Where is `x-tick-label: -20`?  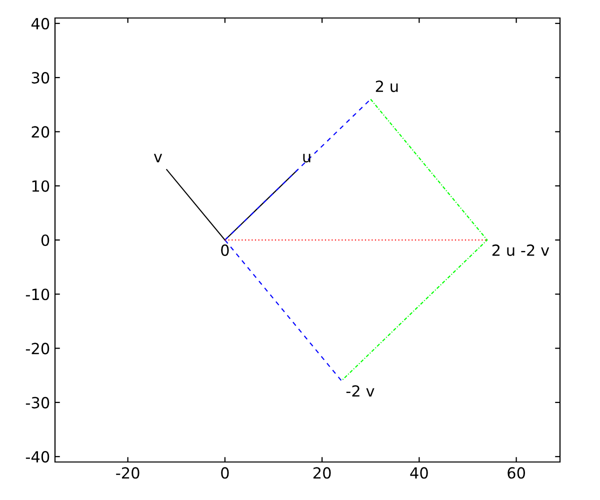
x-tick-label: -20 is located at coordinates (128, 473).